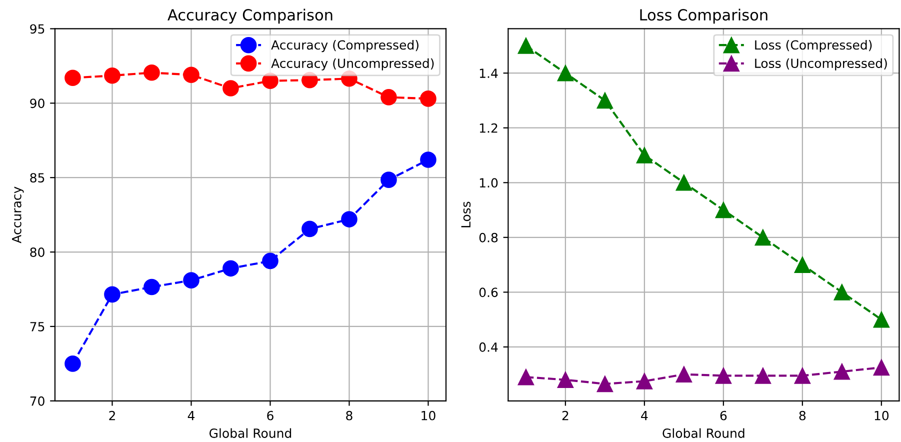 The width and height of the screenshot is (901, 442). What do you see at coordinates (37, 178) in the screenshot?
I see `y-tick-label: 85` at bounding box center [37, 178].